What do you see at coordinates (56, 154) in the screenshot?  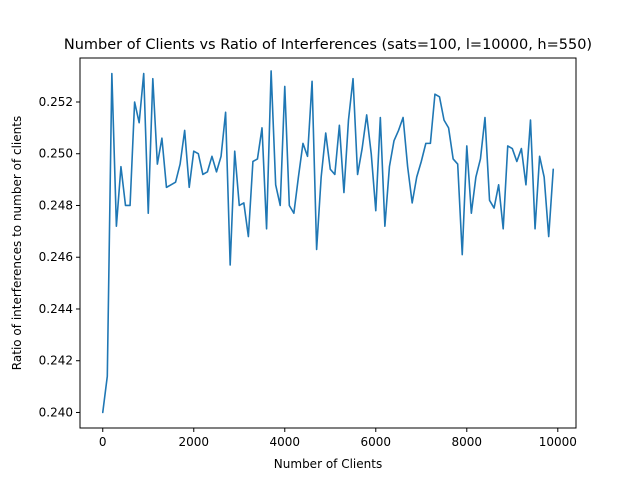 I see `y-tick-label: 0.250` at bounding box center [56, 154].